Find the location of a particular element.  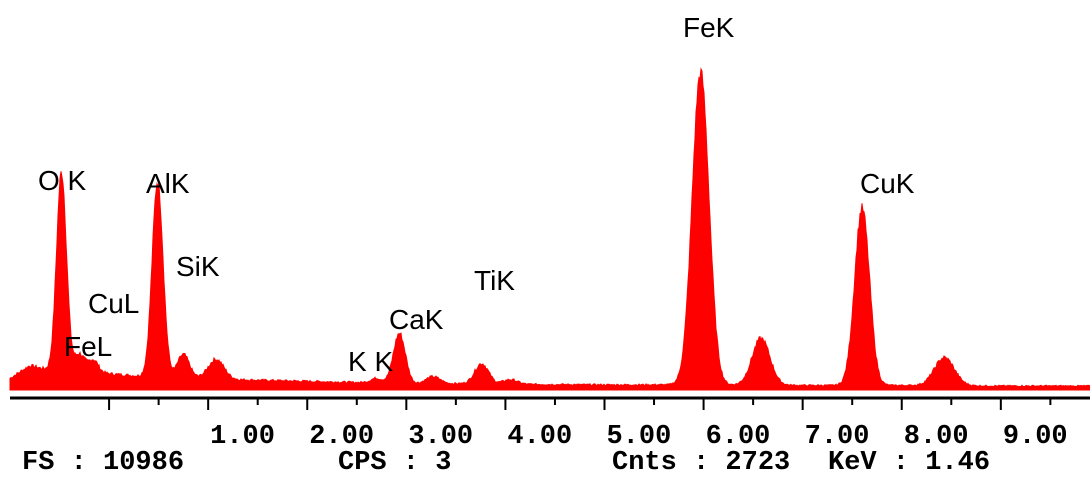

x-tick-label: 5.00 is located at coordinates (638, 437).